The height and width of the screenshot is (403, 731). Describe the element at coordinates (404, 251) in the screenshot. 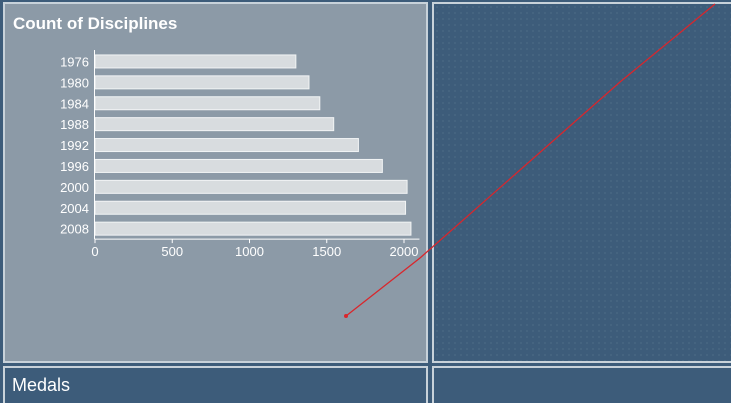

I see `x-tick-label: 2000` at that location.